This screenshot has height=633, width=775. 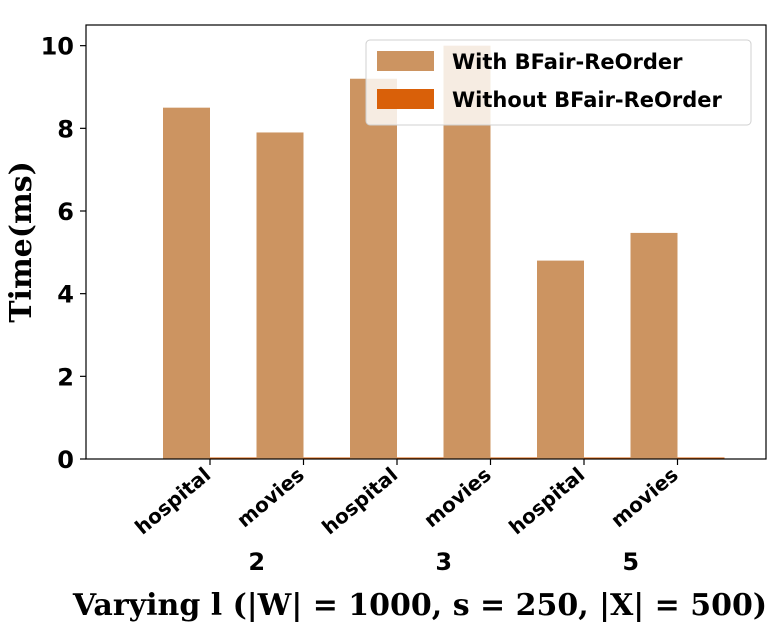 I want to click on legend-label: With BFair-ReOrder, so click(x=567, y=62).